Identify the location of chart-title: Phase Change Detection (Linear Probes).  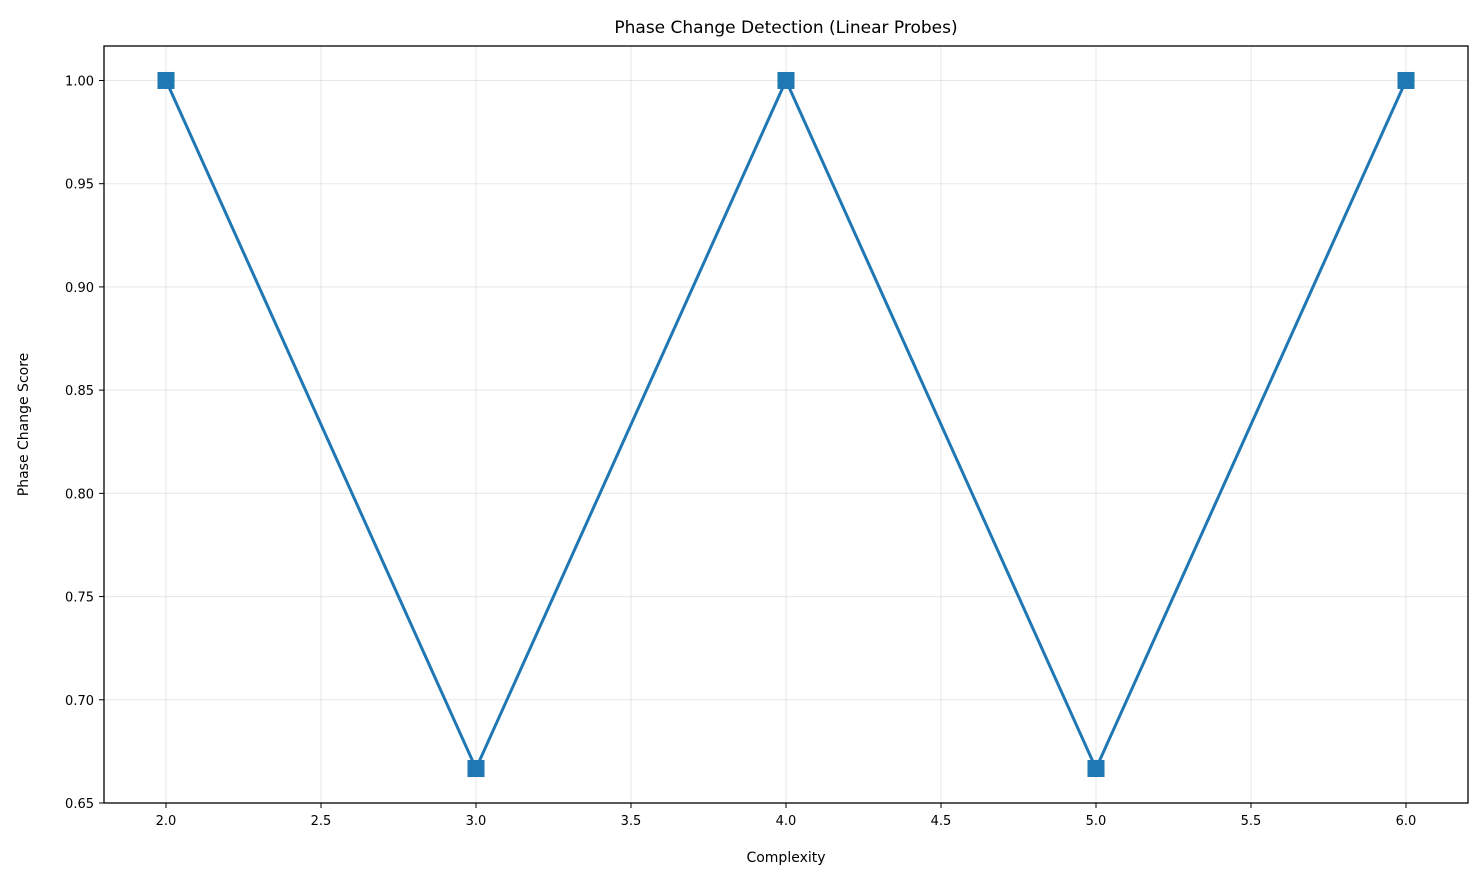
(785, 28).